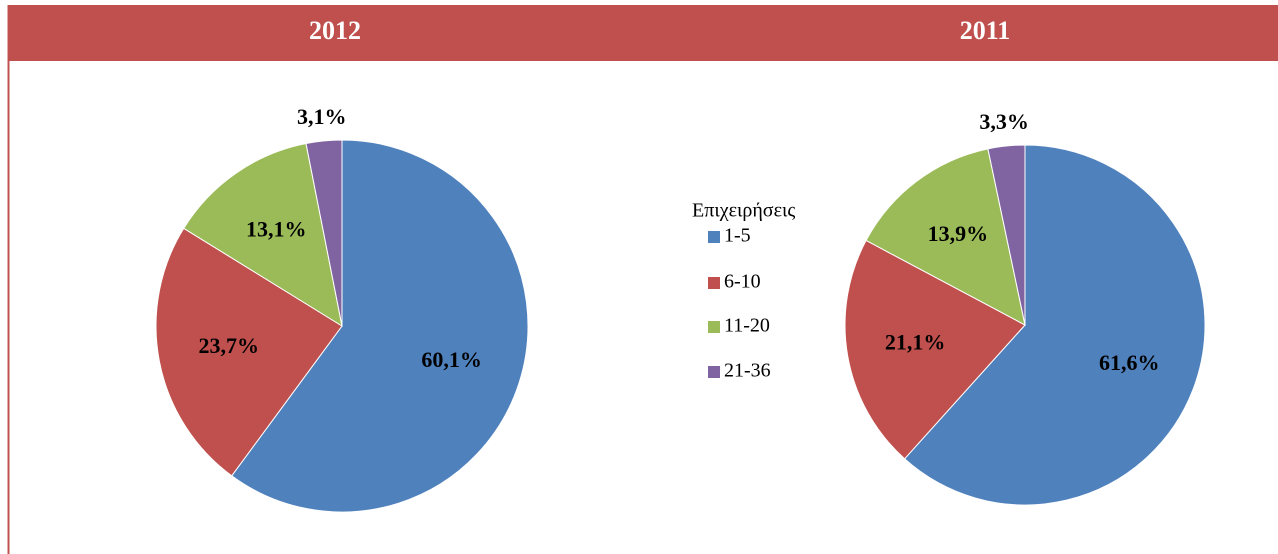 The width and height of the screenshot is (1278, 554). I want to click on data-label: 13,9%, so click(958, 233).